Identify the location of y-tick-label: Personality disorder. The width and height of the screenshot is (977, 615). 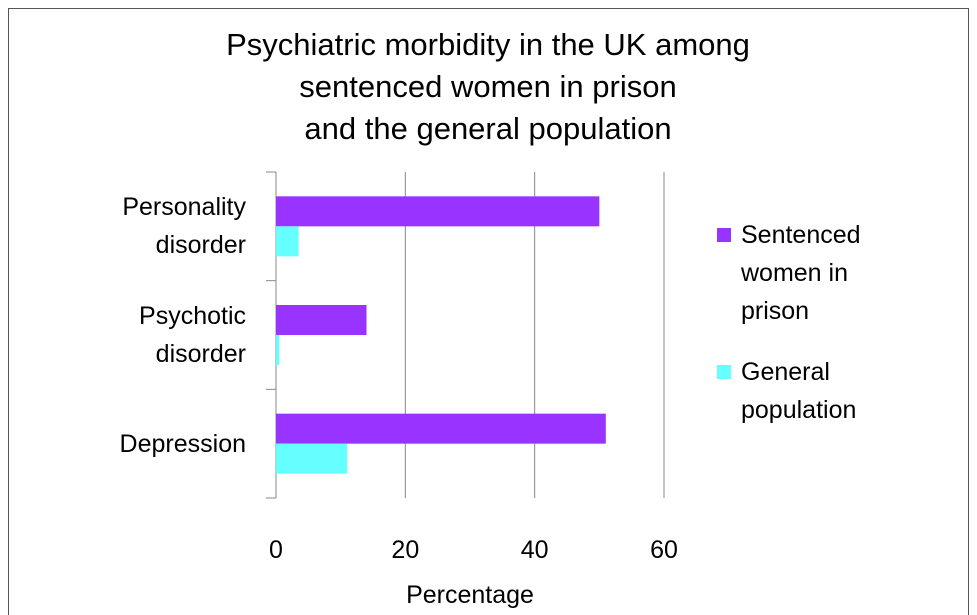
(184, 226).